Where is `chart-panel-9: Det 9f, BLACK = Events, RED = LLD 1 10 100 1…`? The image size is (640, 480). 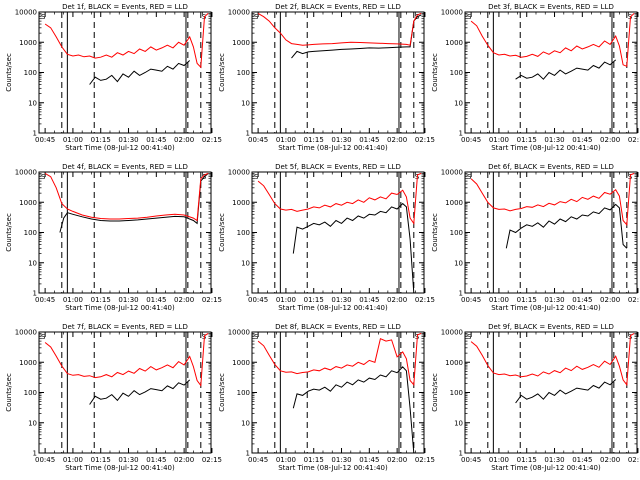 chart-panel-9: Det 9f, BLACK = Events, RED = LLD 1 10 100 1… is located at coordinates (535, 397).